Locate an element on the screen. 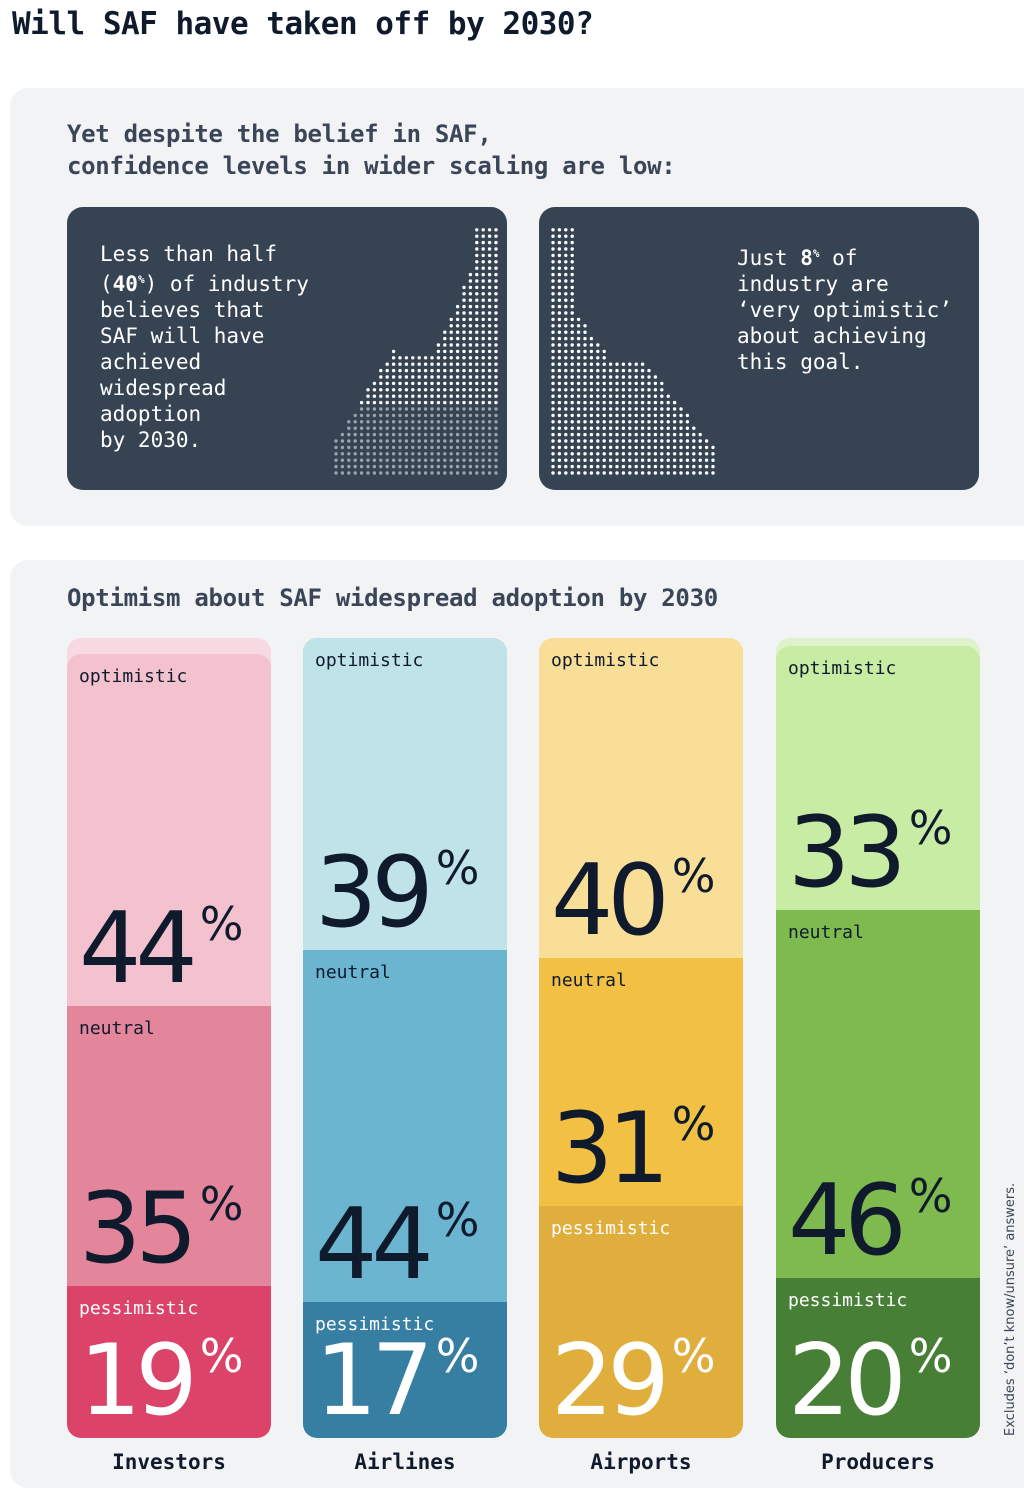 The width and height of the screenshot is (1024, 1488). card-text-line: SAF will have is located at coordinates (182, 336).